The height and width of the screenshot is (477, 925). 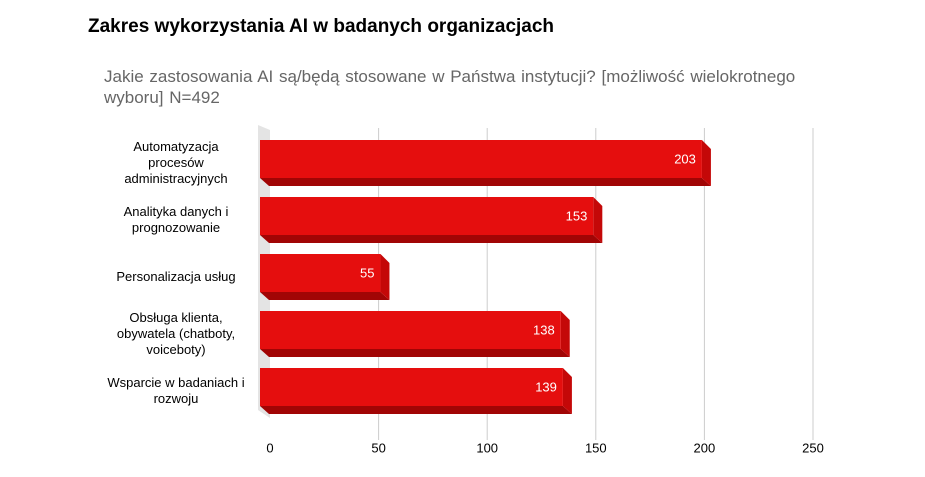 What do you see at coordinates (176, 162) in the screenshot?
I see `y-tick-label: Automatyzacja procesów administracyjnych` at bounding box center [176, 162].